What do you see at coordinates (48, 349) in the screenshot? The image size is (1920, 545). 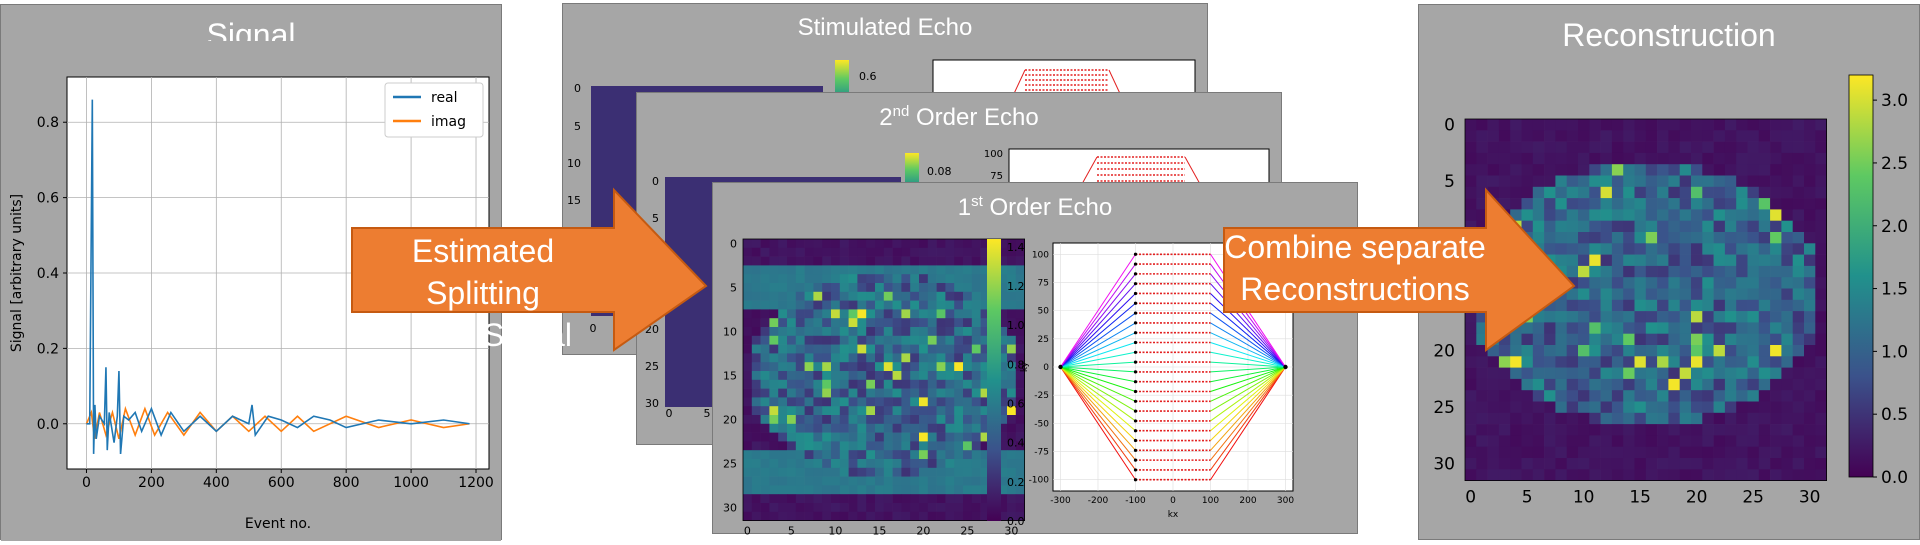 I see `signal-y-tick: 0.2` at bounding box center [48, 349].